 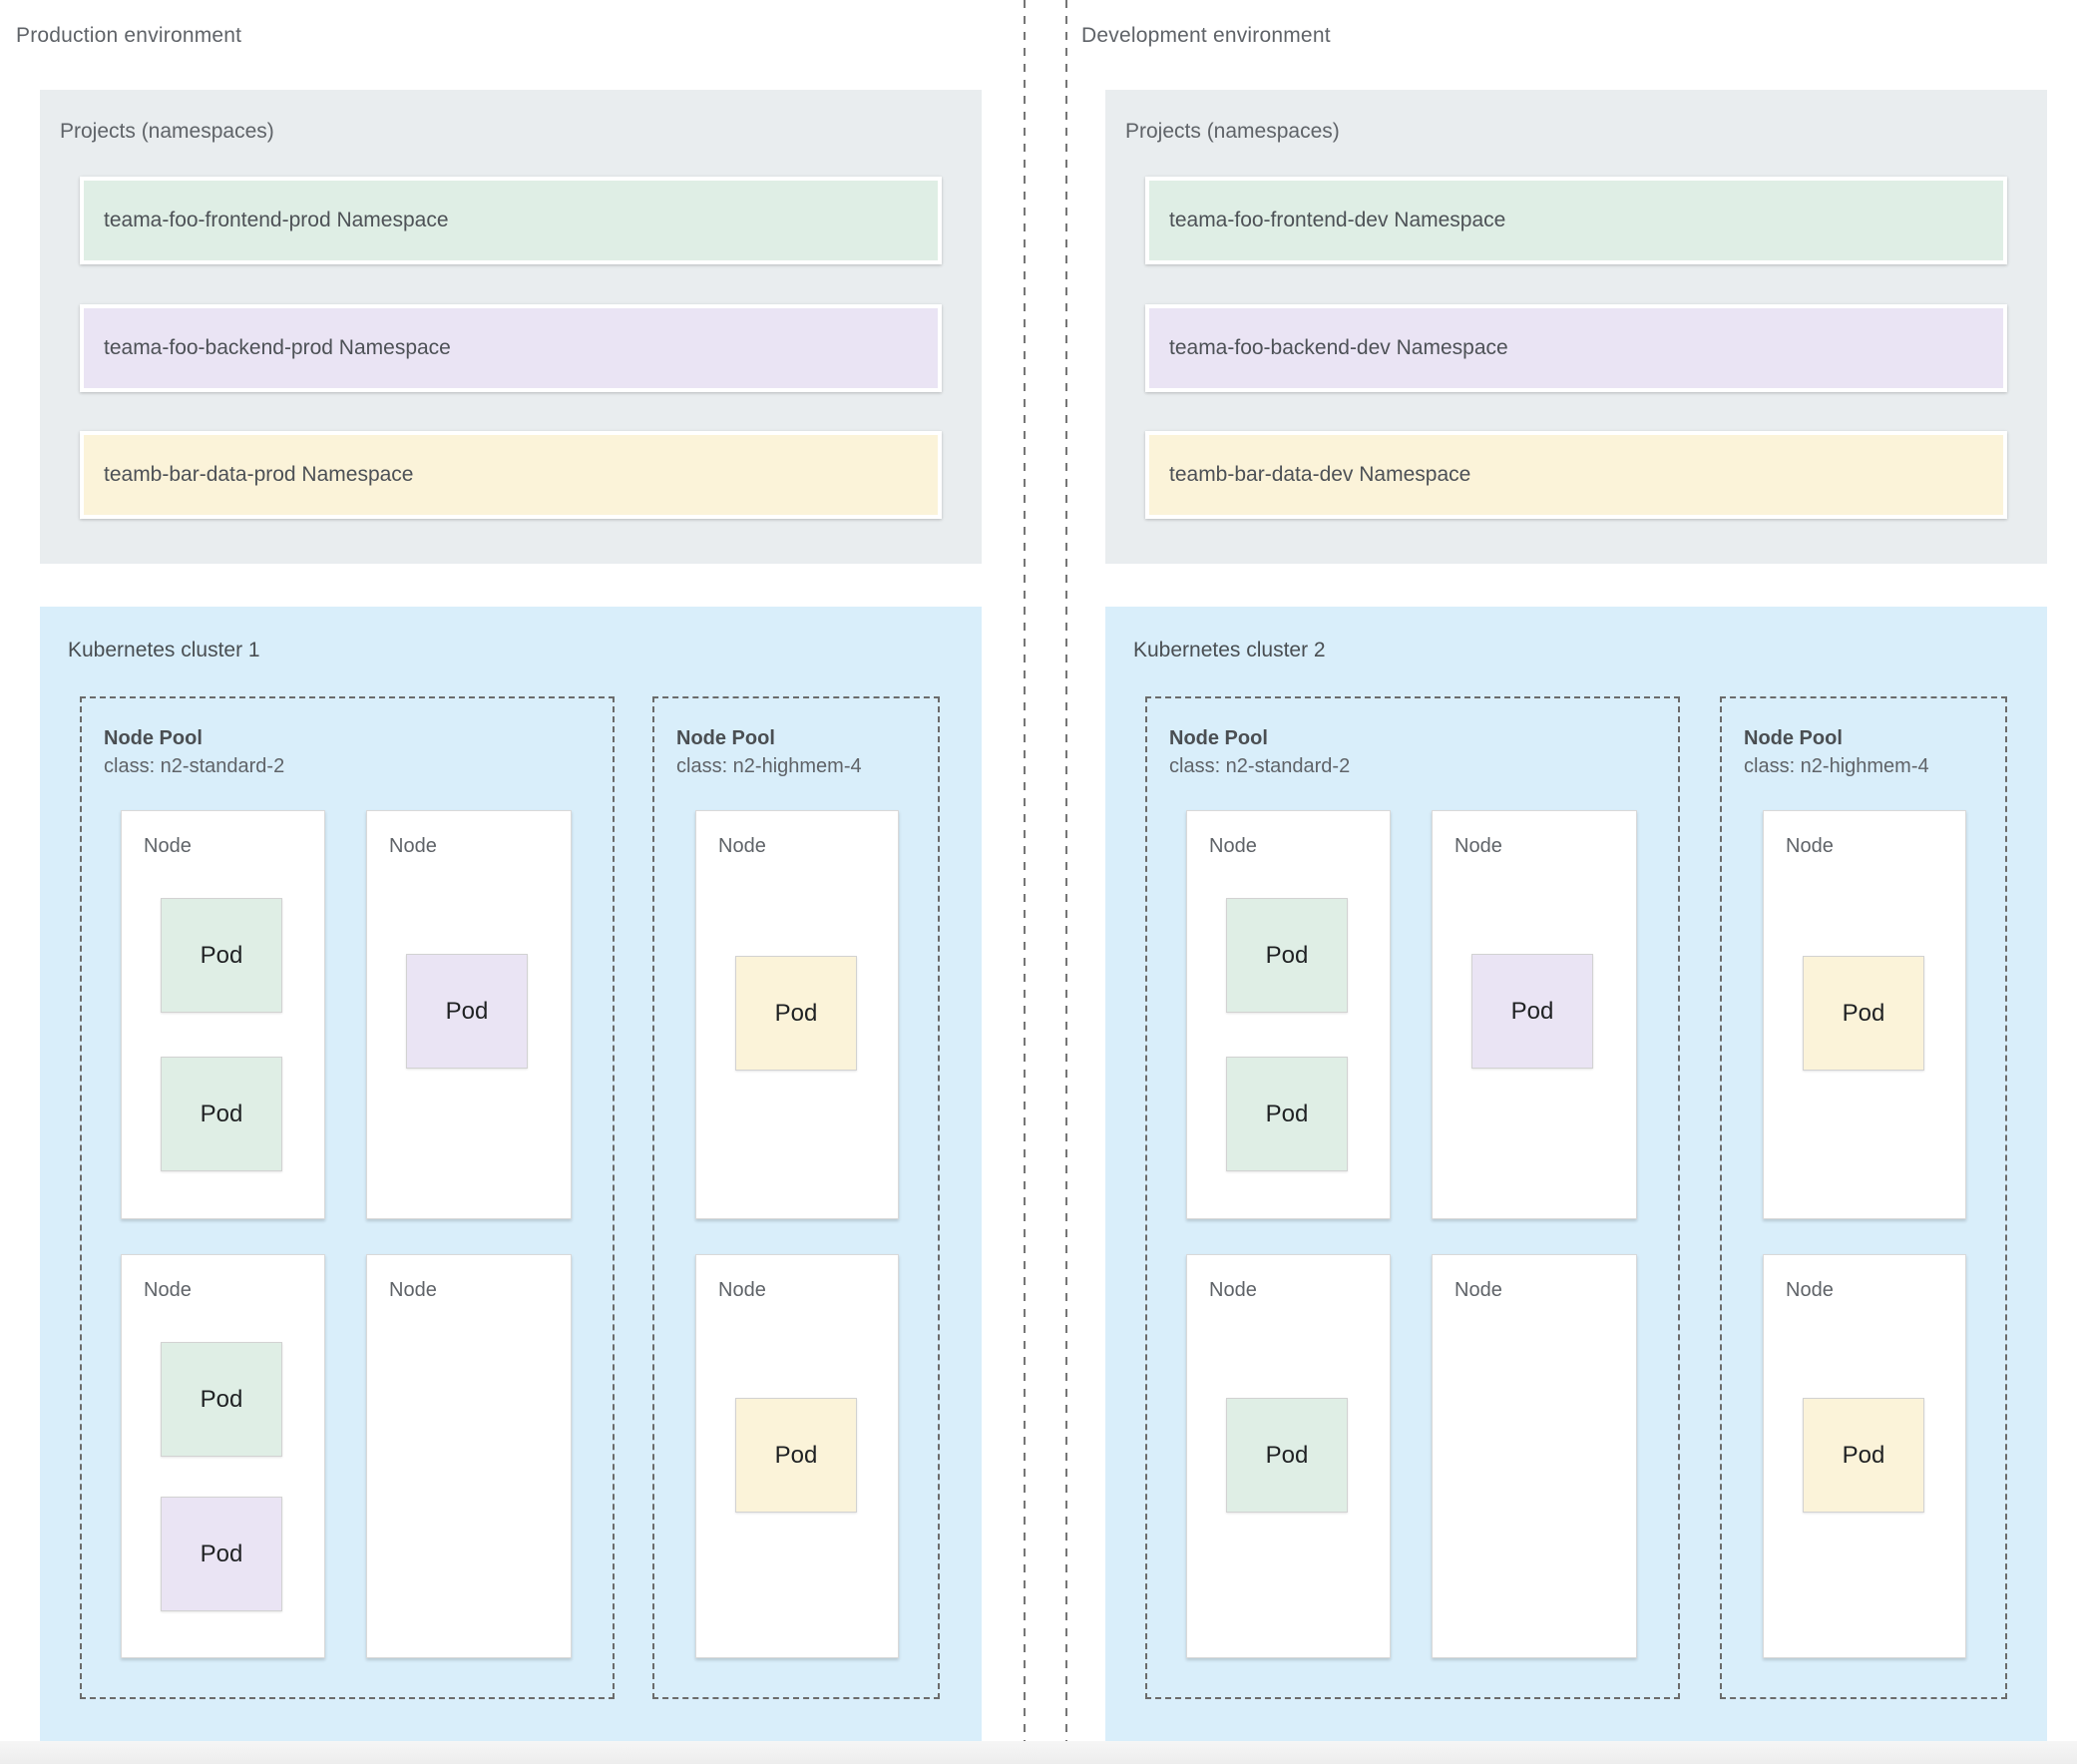 What do you see at coordinates (769, 766) in the screenshot?
I see `node-pool-highmem-cluster1-class: class: n2-highmem-4` at bounding box center [769, 766].